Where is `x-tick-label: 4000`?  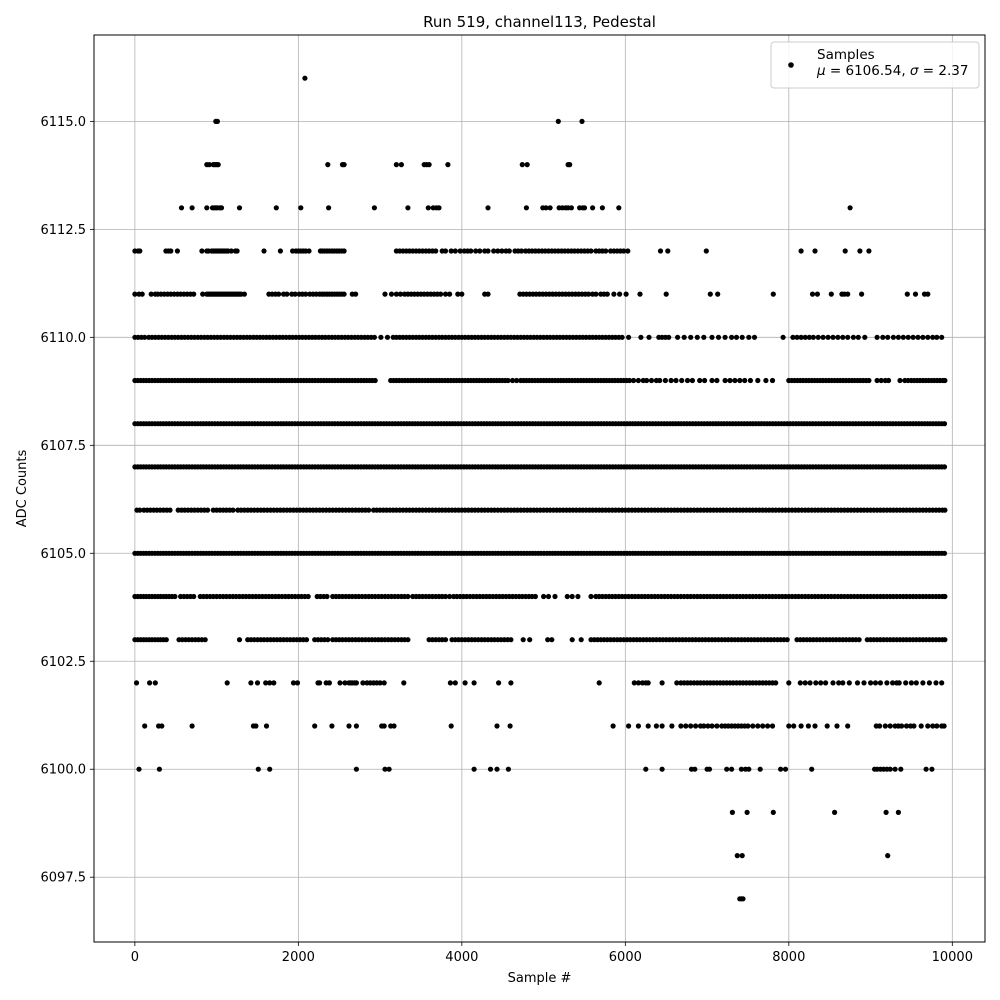
x-tick-label: 4000 is located at coordinates (461, 957).